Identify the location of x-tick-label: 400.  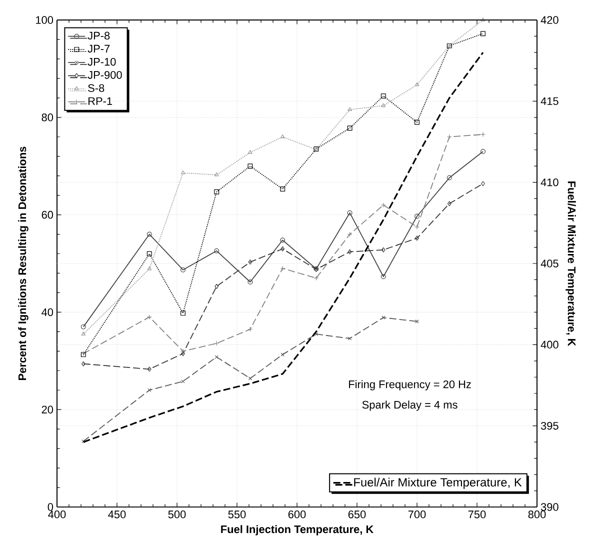
(57, 514).